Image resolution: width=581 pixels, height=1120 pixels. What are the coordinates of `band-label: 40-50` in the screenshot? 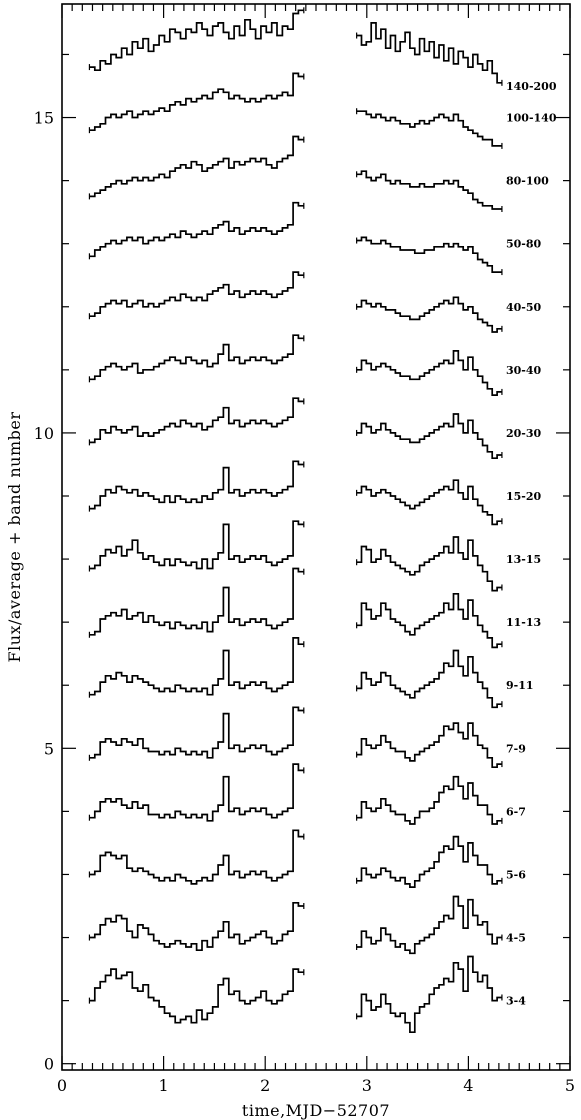 It's located at (524, 307).